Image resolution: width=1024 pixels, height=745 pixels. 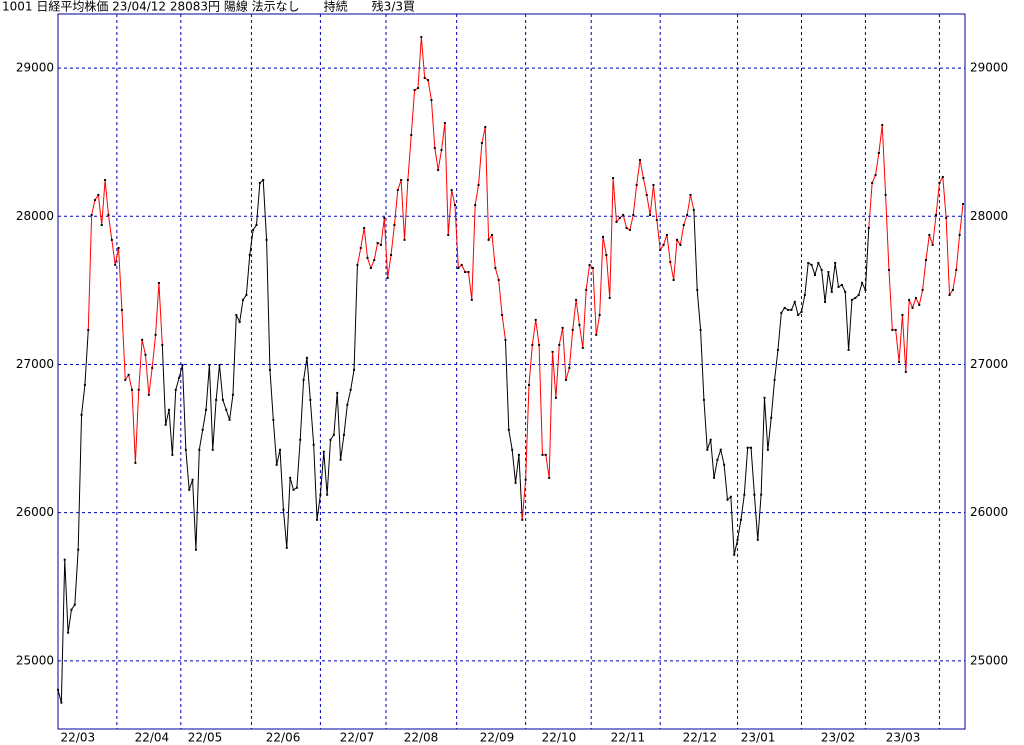 What do you see at coordinates (989, 660) in the screenshot?
I see `y-tick-label-right: 25000` at bounding box center [989, 660].